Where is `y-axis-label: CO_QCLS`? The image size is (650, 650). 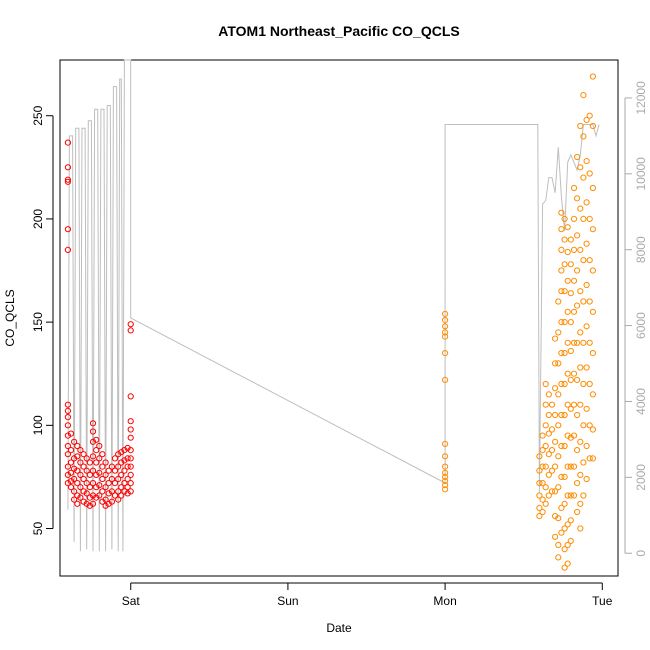
y-axis-label: CO_QCLS is located at coordinates (10, 317).